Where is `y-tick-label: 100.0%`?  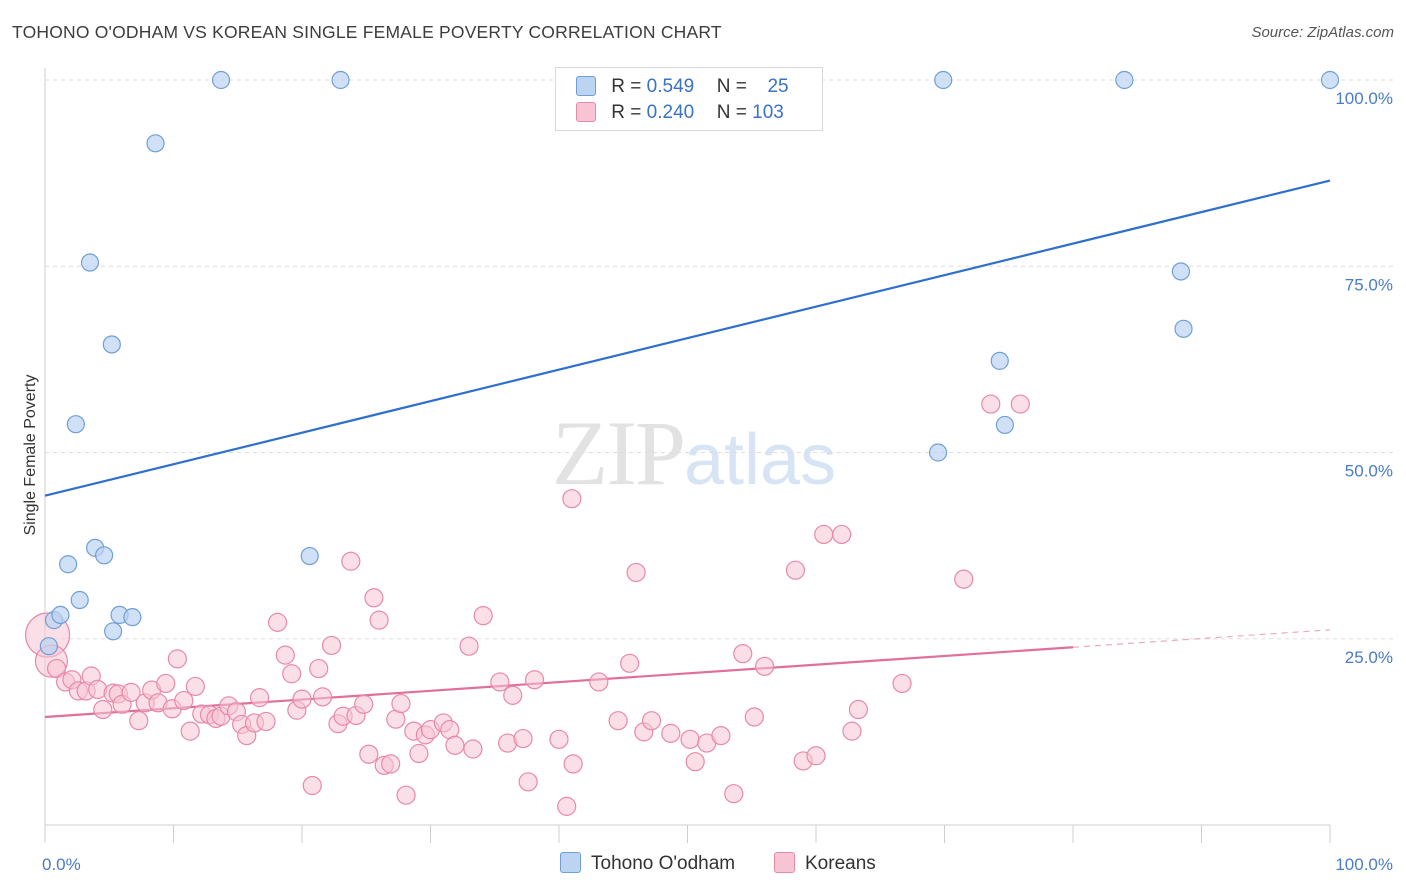
y-tick-label: 100.0% is located at coordinates (1364, 98).